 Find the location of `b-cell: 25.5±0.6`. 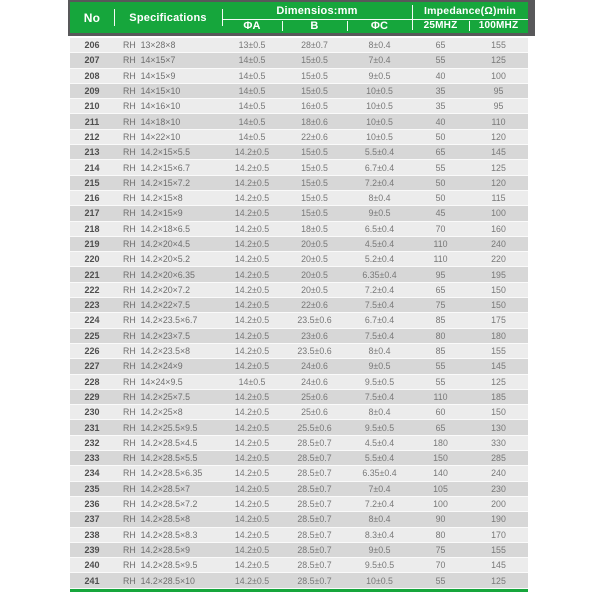

b-cell: 25.5±0.6 is located at coordinates (314, 427).